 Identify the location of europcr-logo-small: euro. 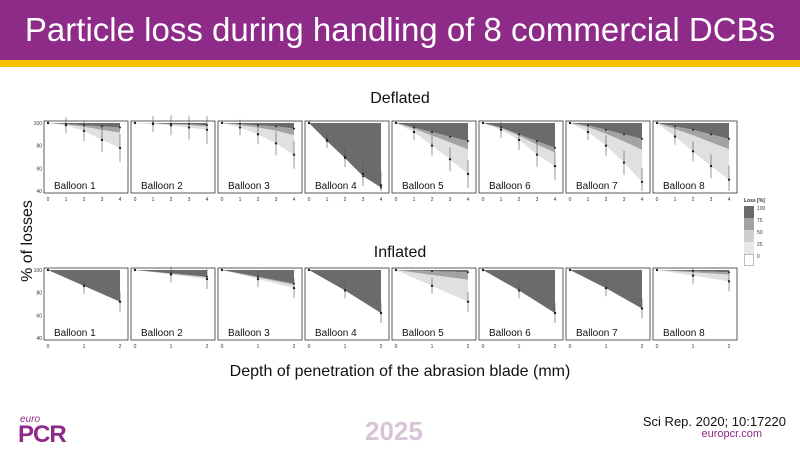
(30, 419).